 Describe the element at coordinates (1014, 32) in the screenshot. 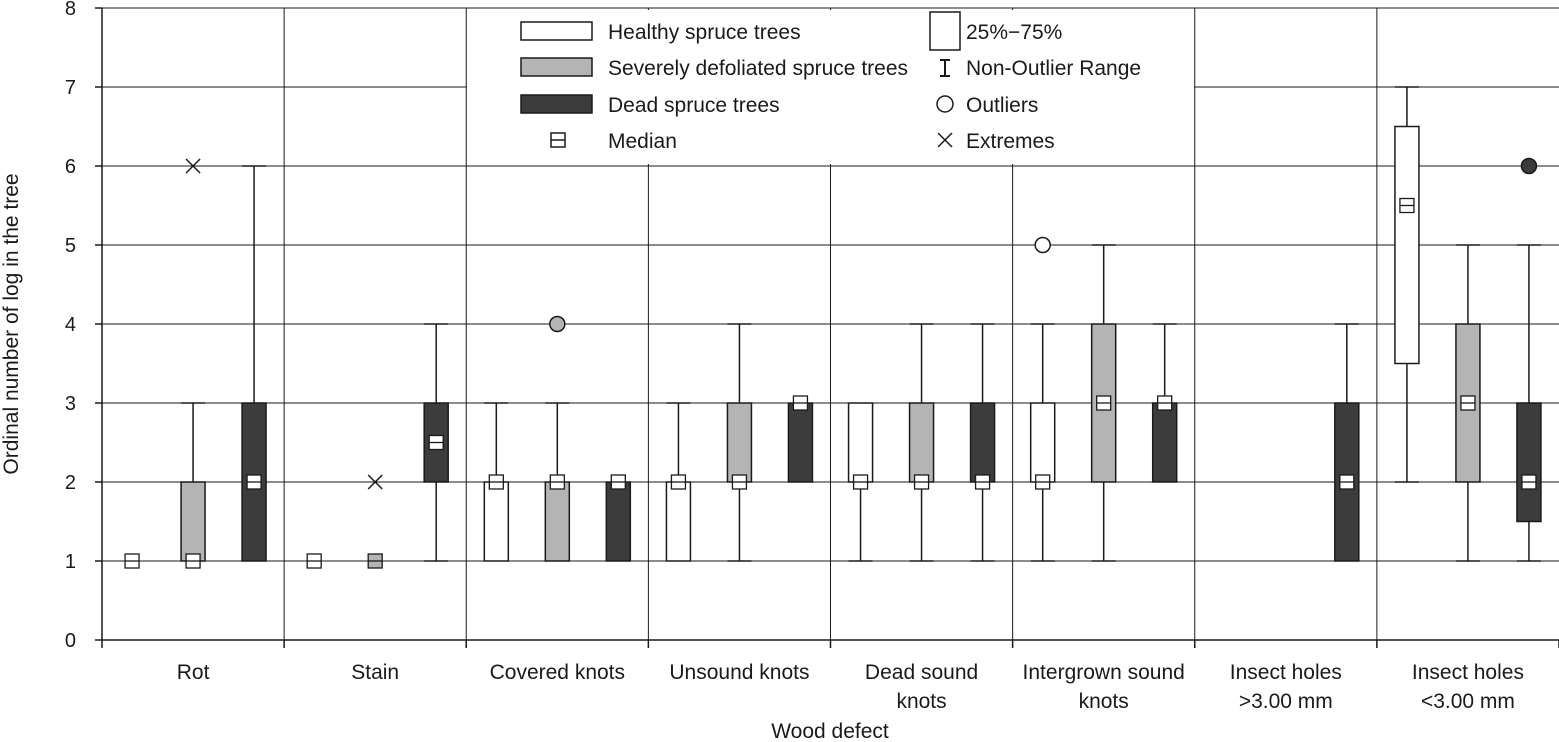

I see `legend-label-box: 25%−75%` at that location.